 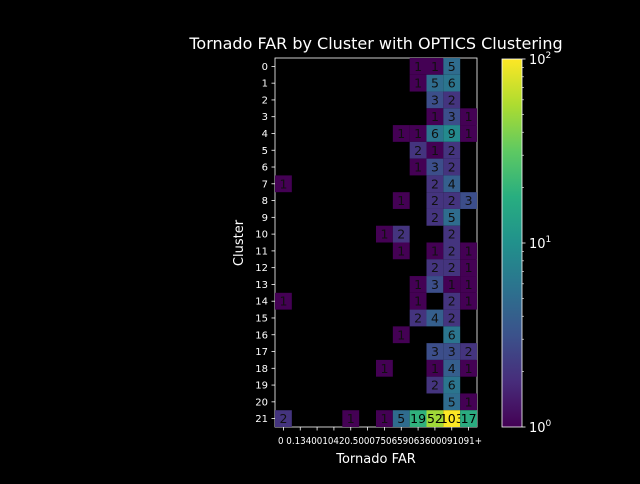 I want to click on cell-value-label: 103, so click(x=452, y=418).